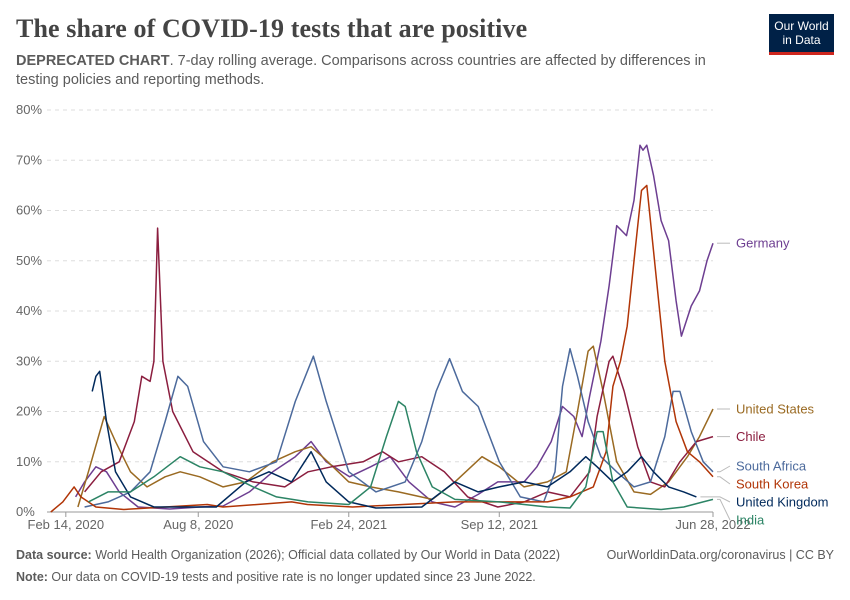 The width and height of the screenshot is (850, 600). Describe the element at coordinates (29, 411) in the screenshot. I see `y-tick-label: 20%` at that location.